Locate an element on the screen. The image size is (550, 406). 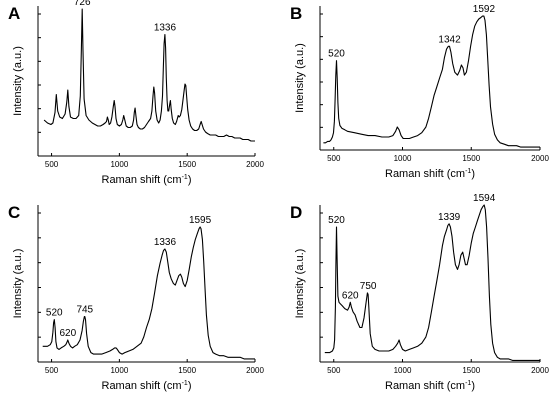
spectrum-line-b is located at coordinates (431, 81).